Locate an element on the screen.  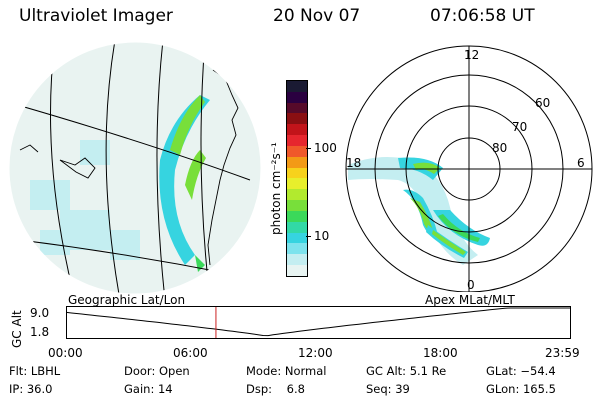
colorbar is located at coordinates (297, 178).